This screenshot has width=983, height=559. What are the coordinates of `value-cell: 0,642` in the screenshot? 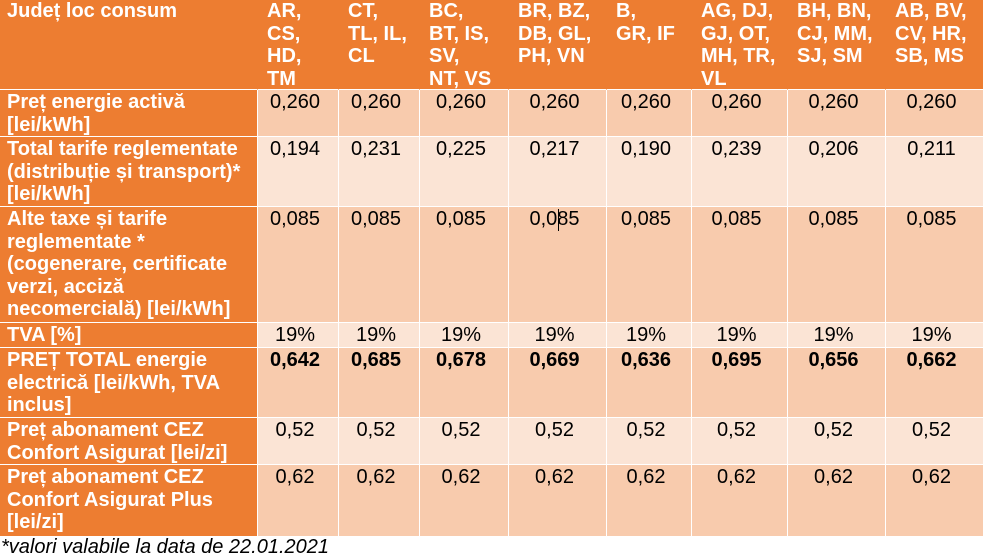 It's located at (298, 383).